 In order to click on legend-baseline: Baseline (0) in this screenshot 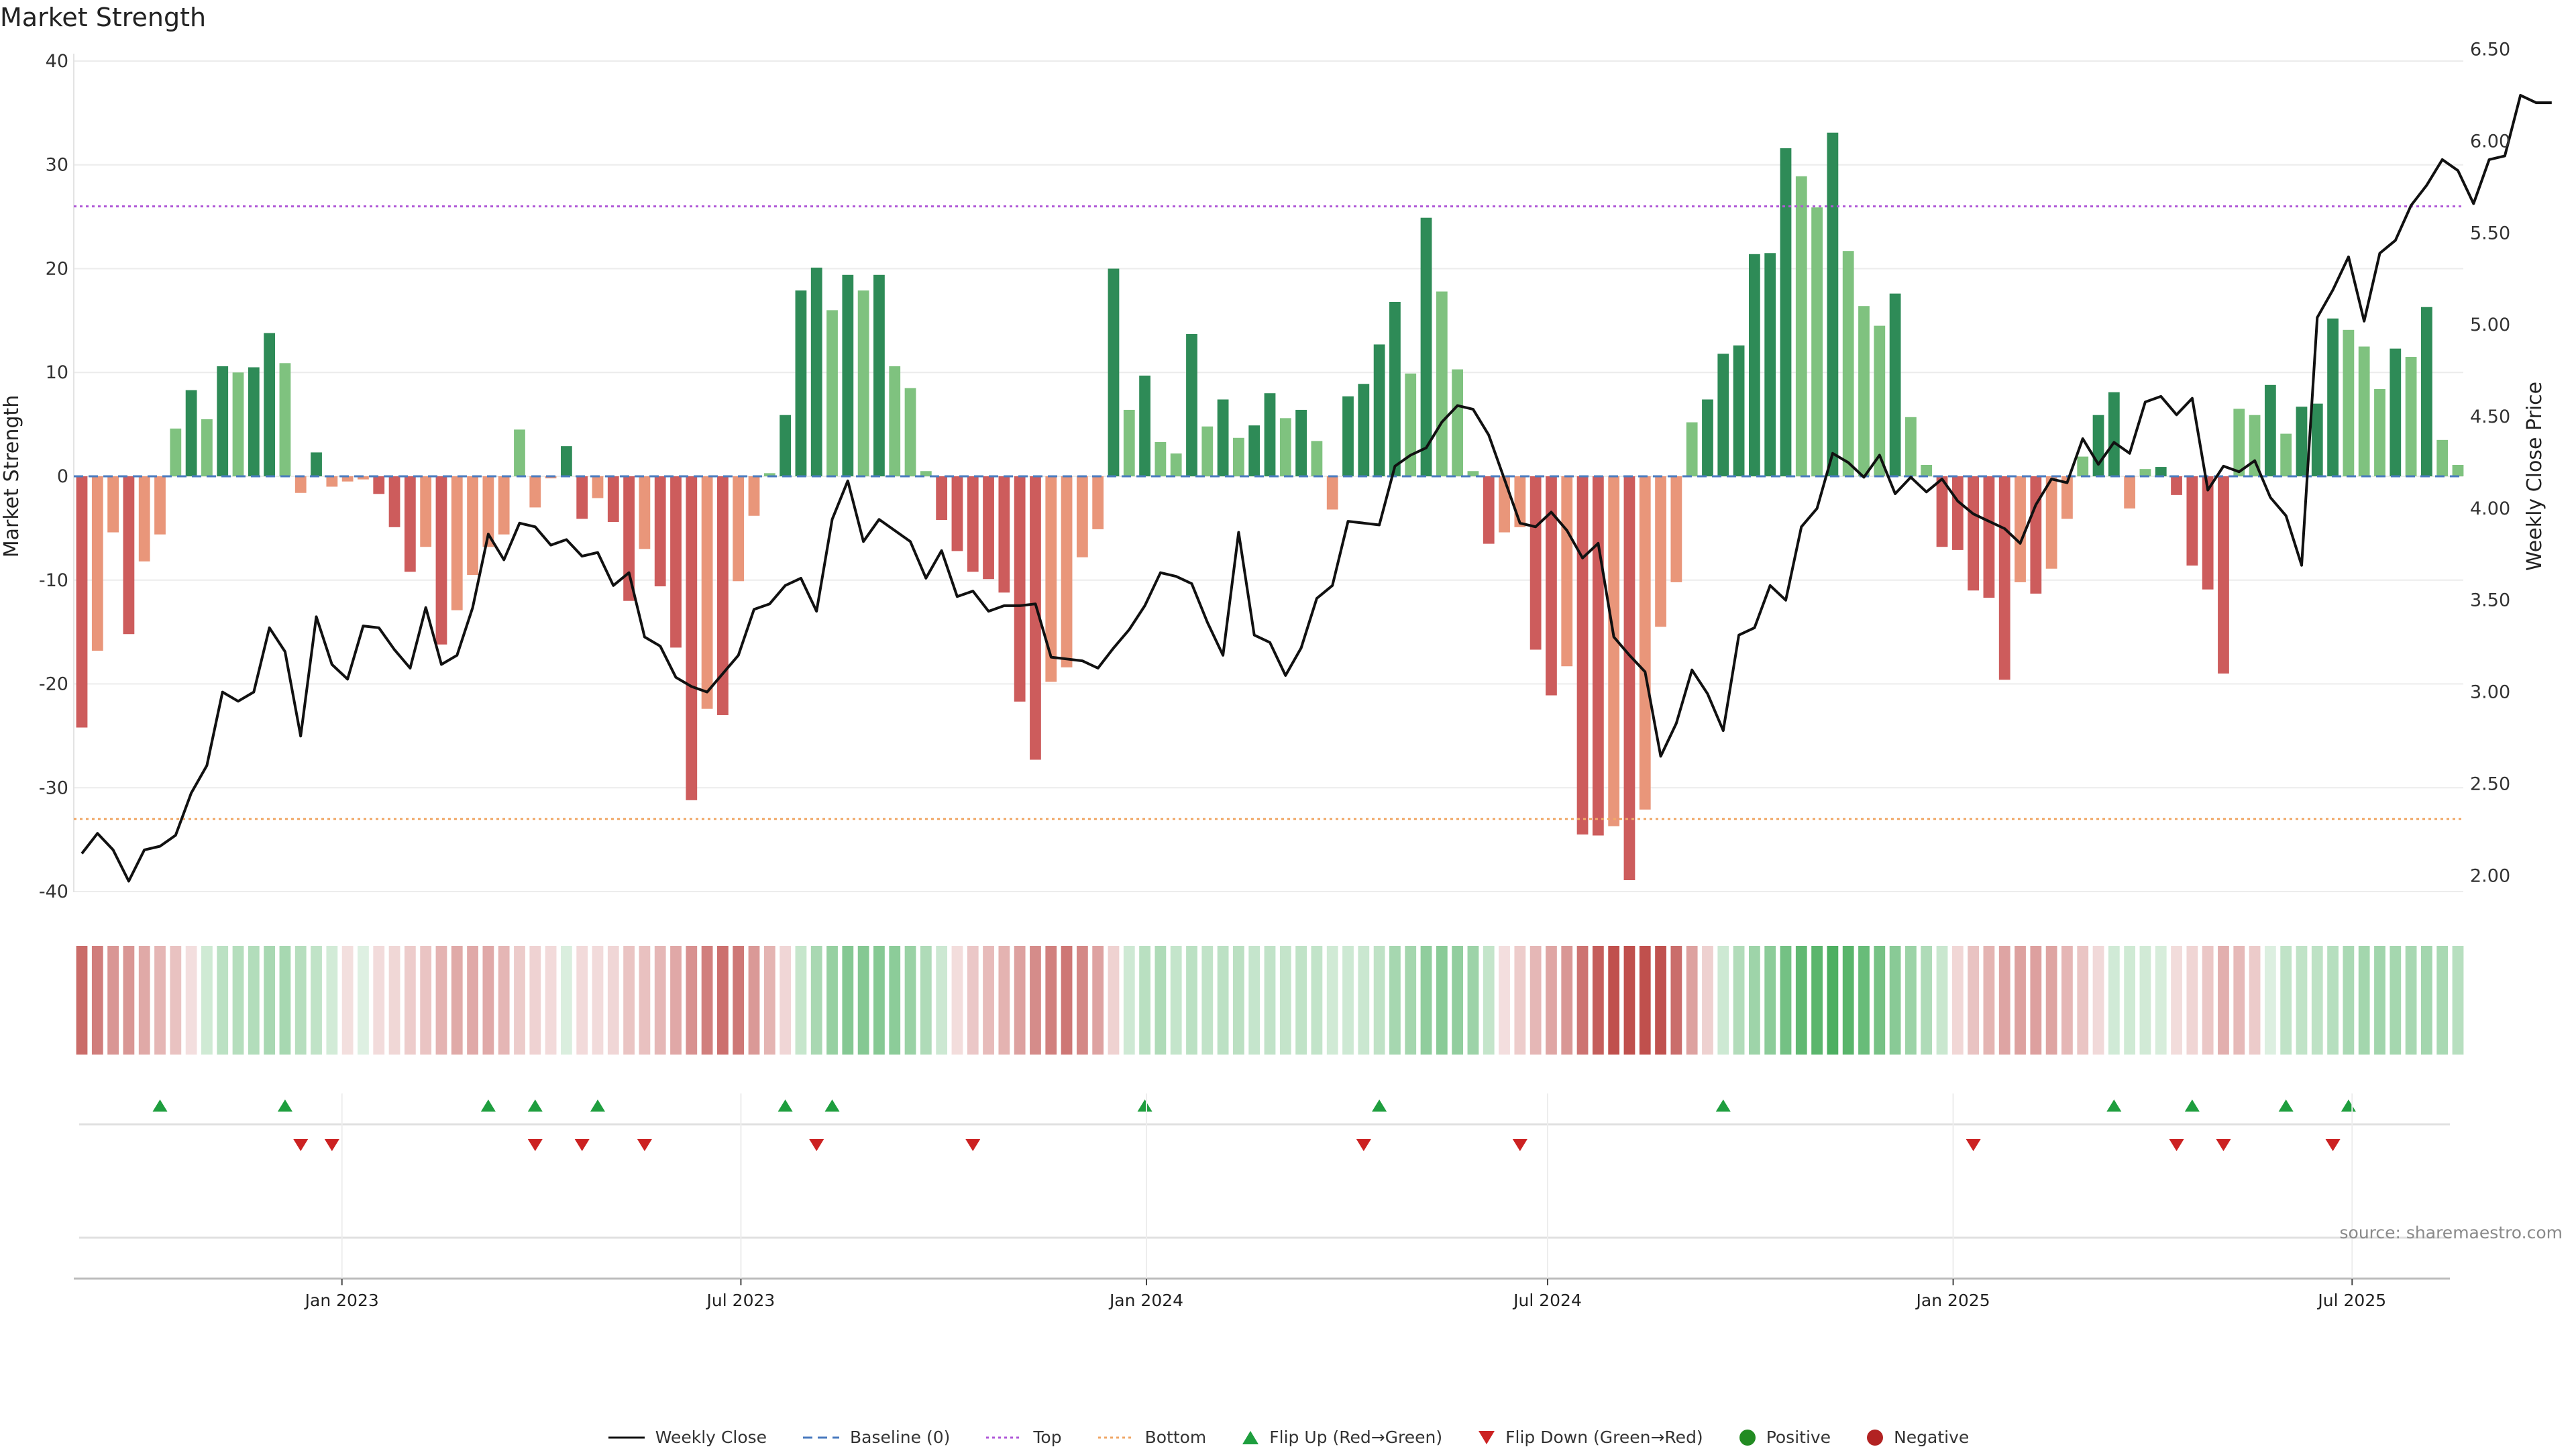, I will do `click(876, 1437)`.